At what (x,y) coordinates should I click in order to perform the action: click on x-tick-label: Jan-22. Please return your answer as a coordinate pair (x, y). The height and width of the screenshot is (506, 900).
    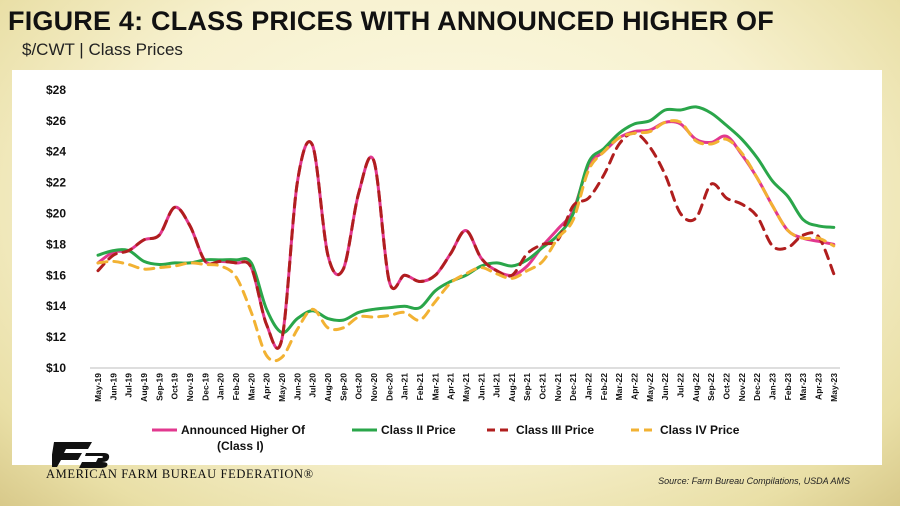
    Looking at the image, I should click on (589, 386).